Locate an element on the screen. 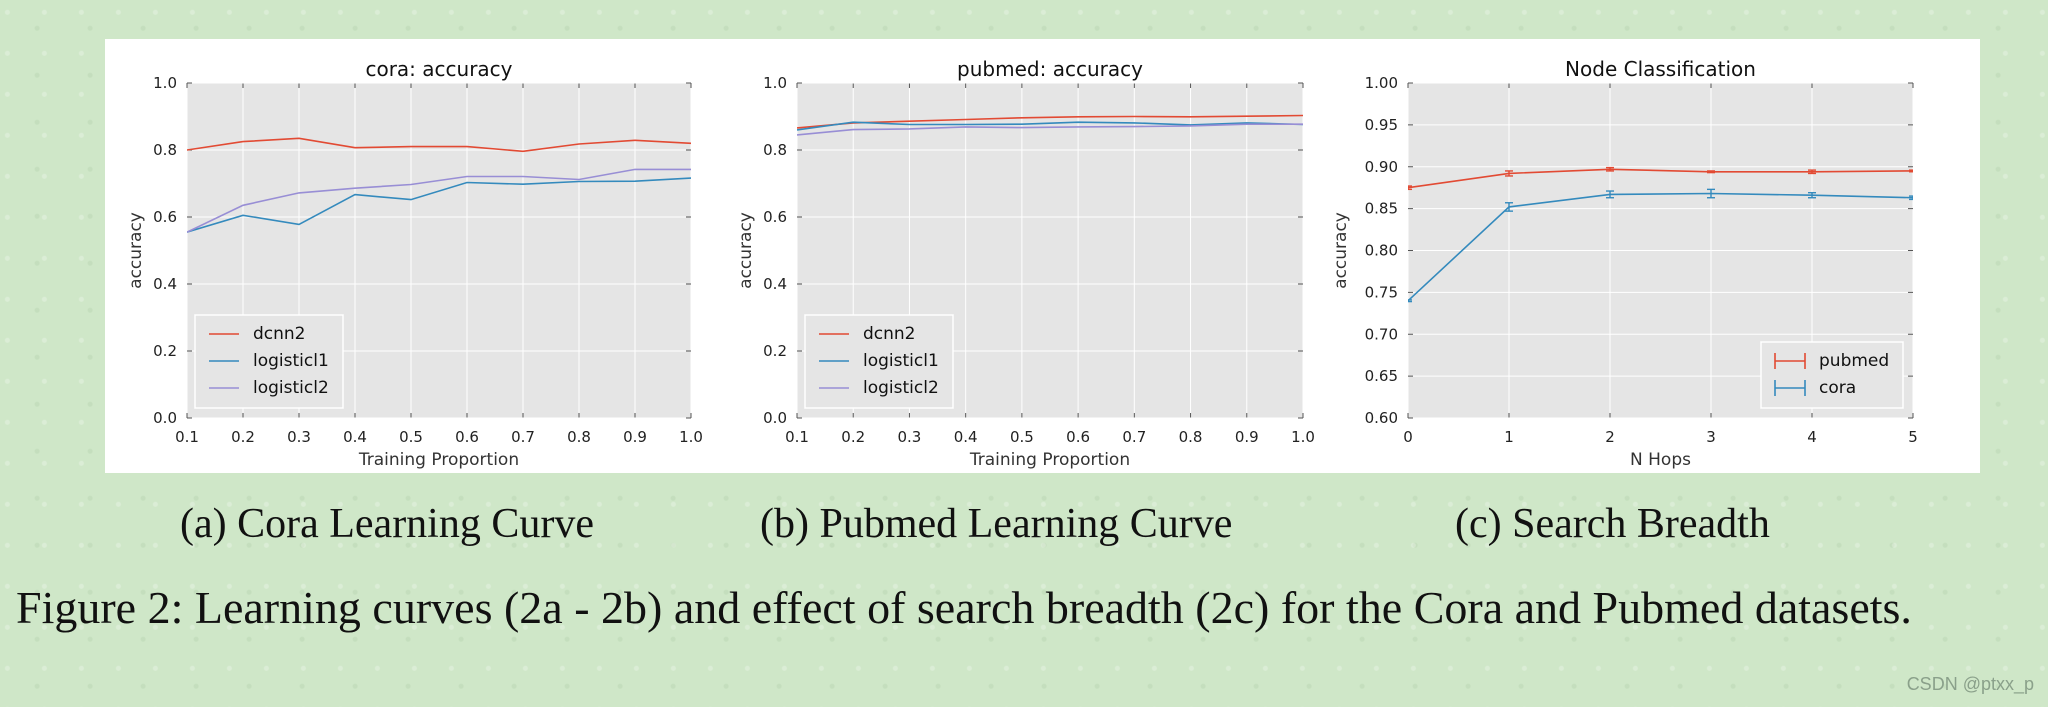 Image resolution: width=2048 pixels, height=707 pixels. legend: pubmed cora is located at coordinates (1832, 375).